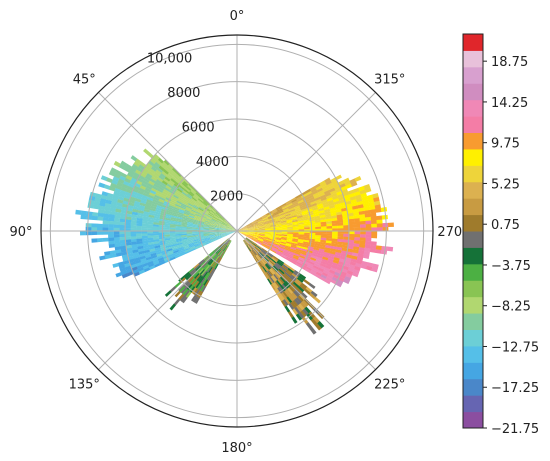 The image size is (550, 461). What do you see at coordinates (237, 16) in the screenshot?
I see `azimuth-label: 0°` at bounding box center [237, 16].